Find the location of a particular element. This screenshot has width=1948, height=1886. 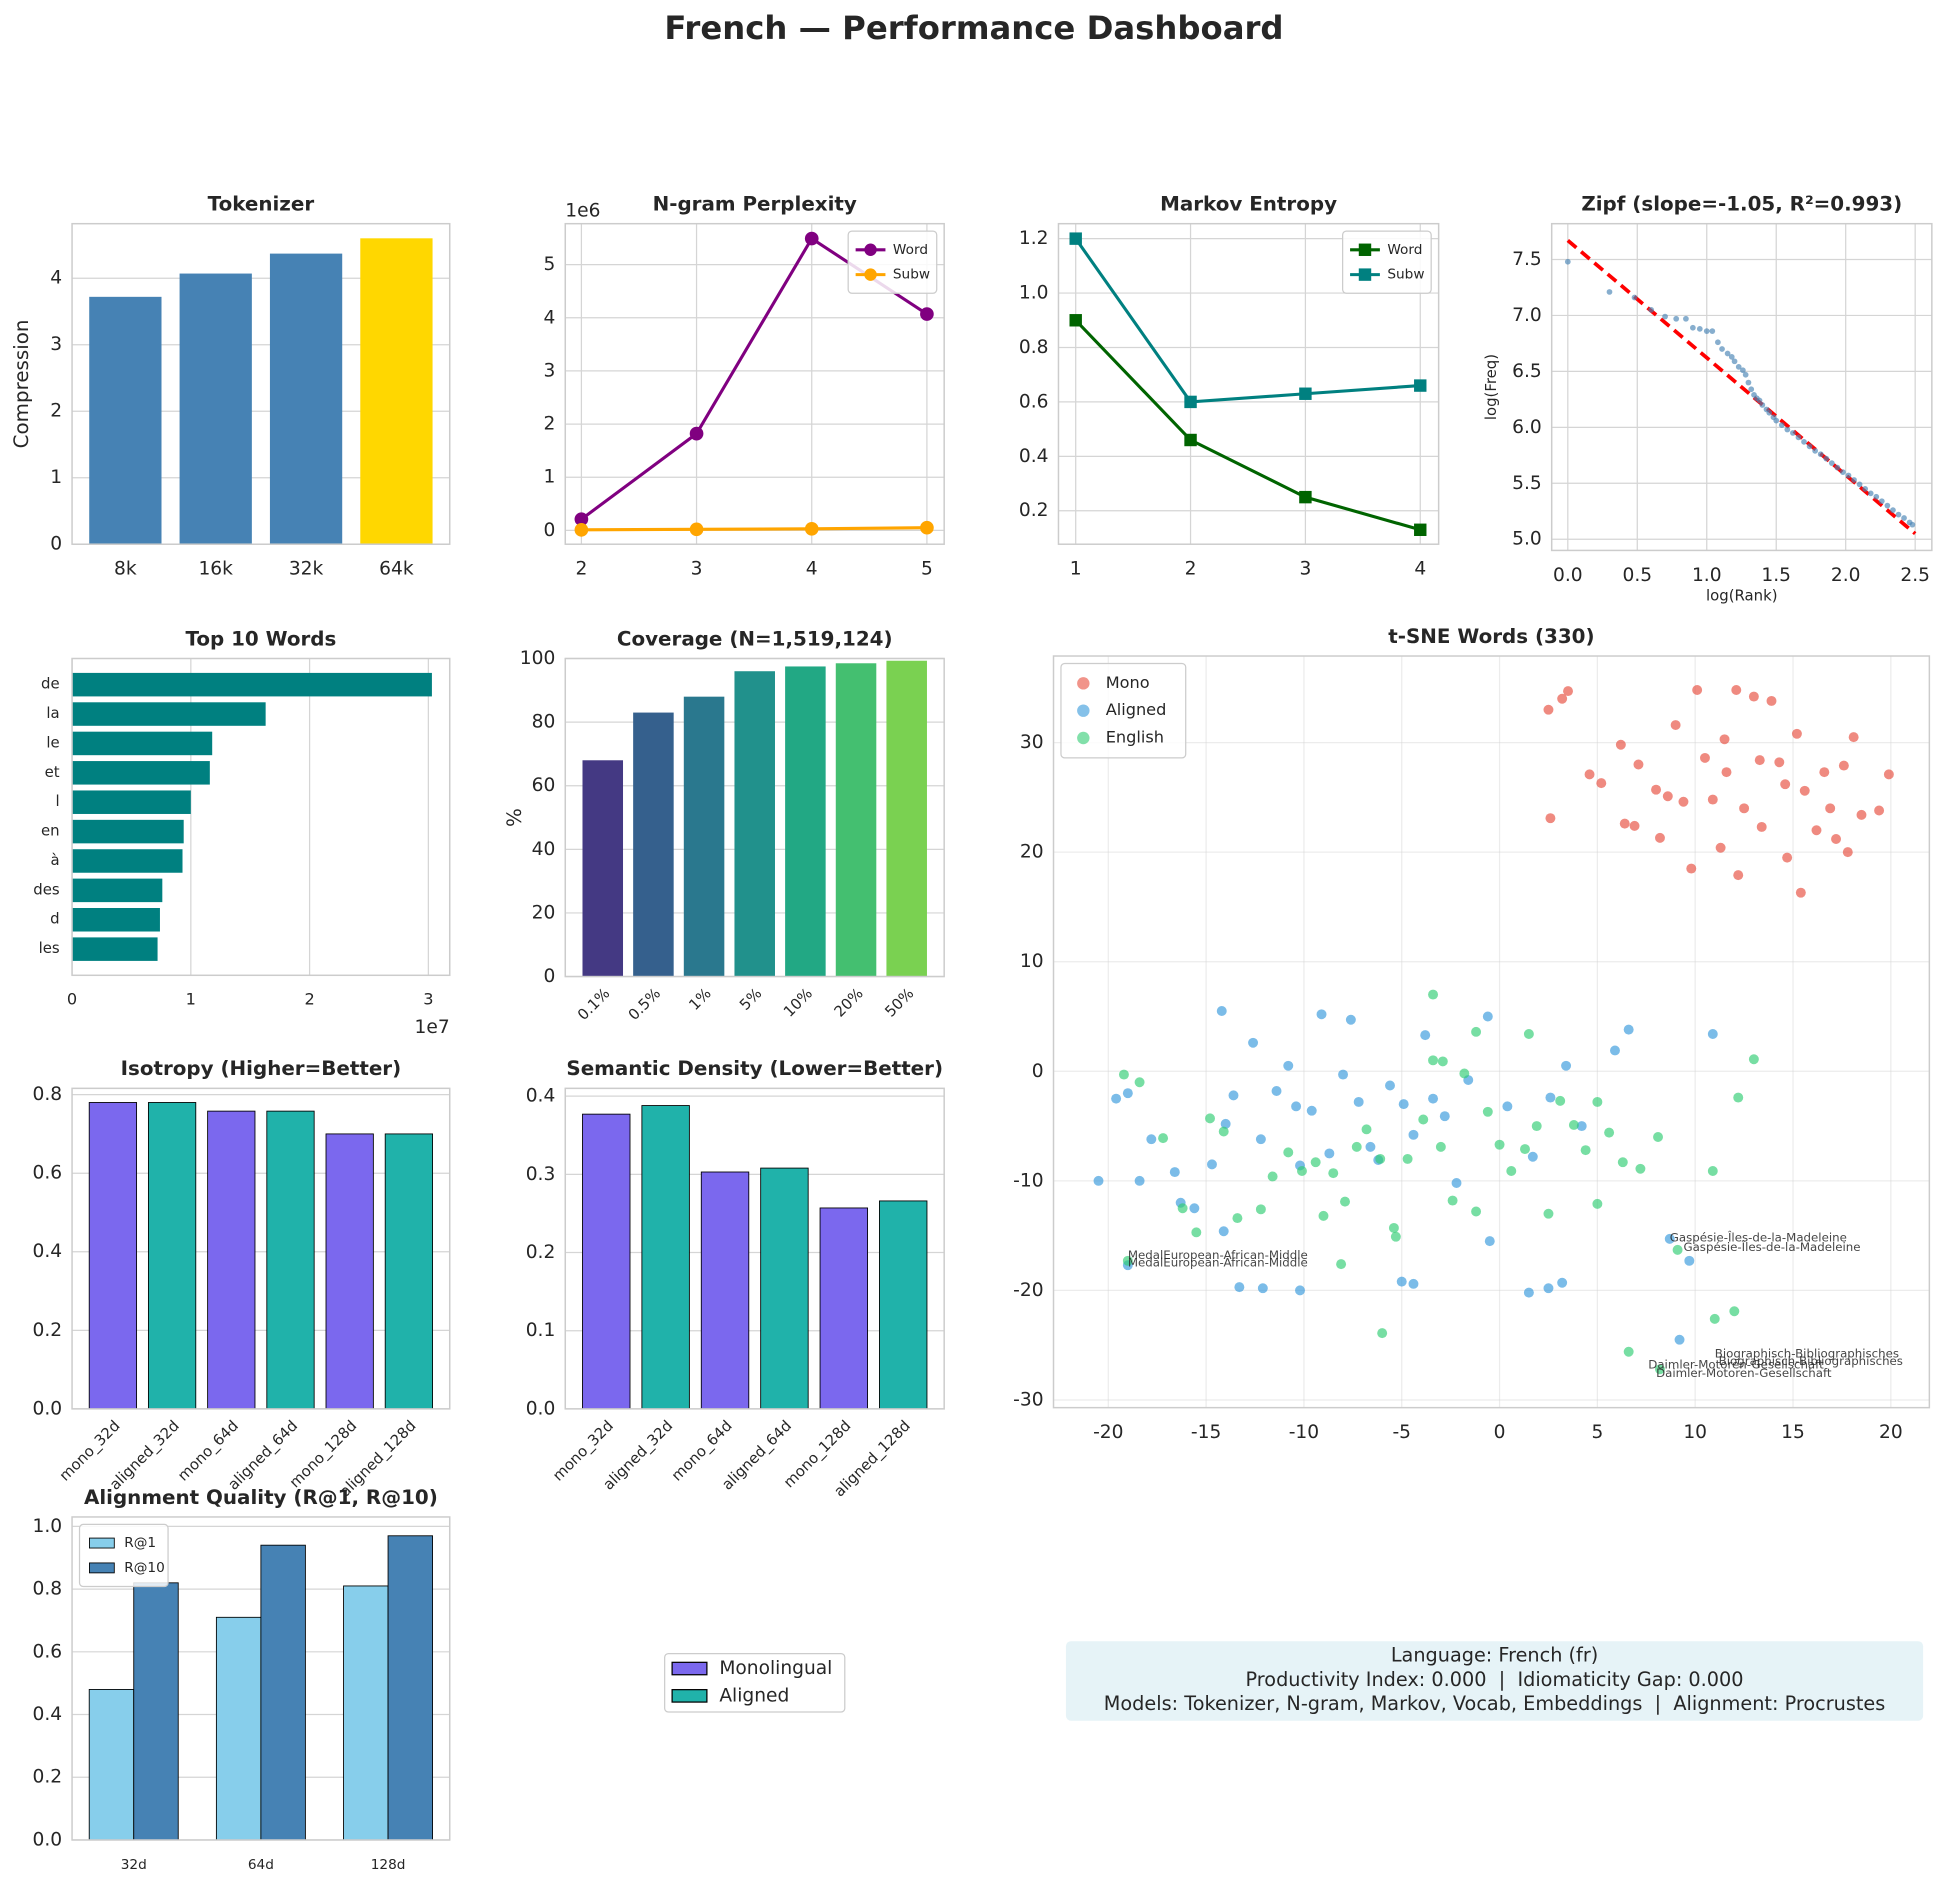

chart-title: Zipf (slope=-1.05, R²=0.993) is located at coordinates (1741, 204).